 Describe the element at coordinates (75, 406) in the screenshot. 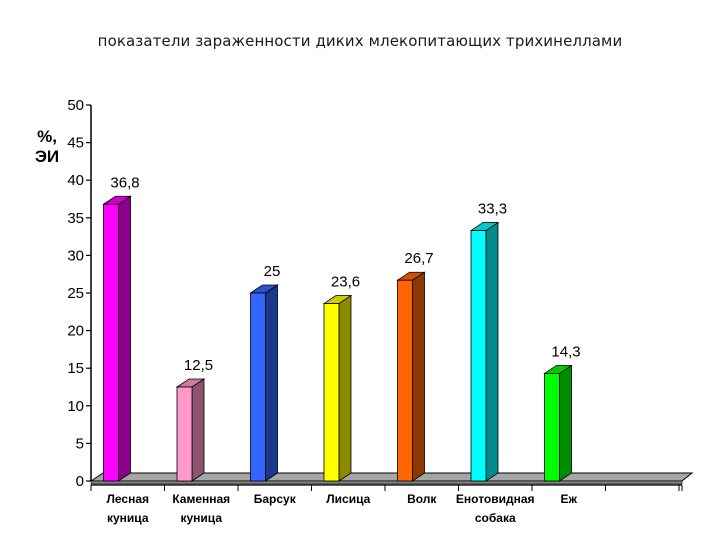

I see `y-tick-label: 10` at that location.